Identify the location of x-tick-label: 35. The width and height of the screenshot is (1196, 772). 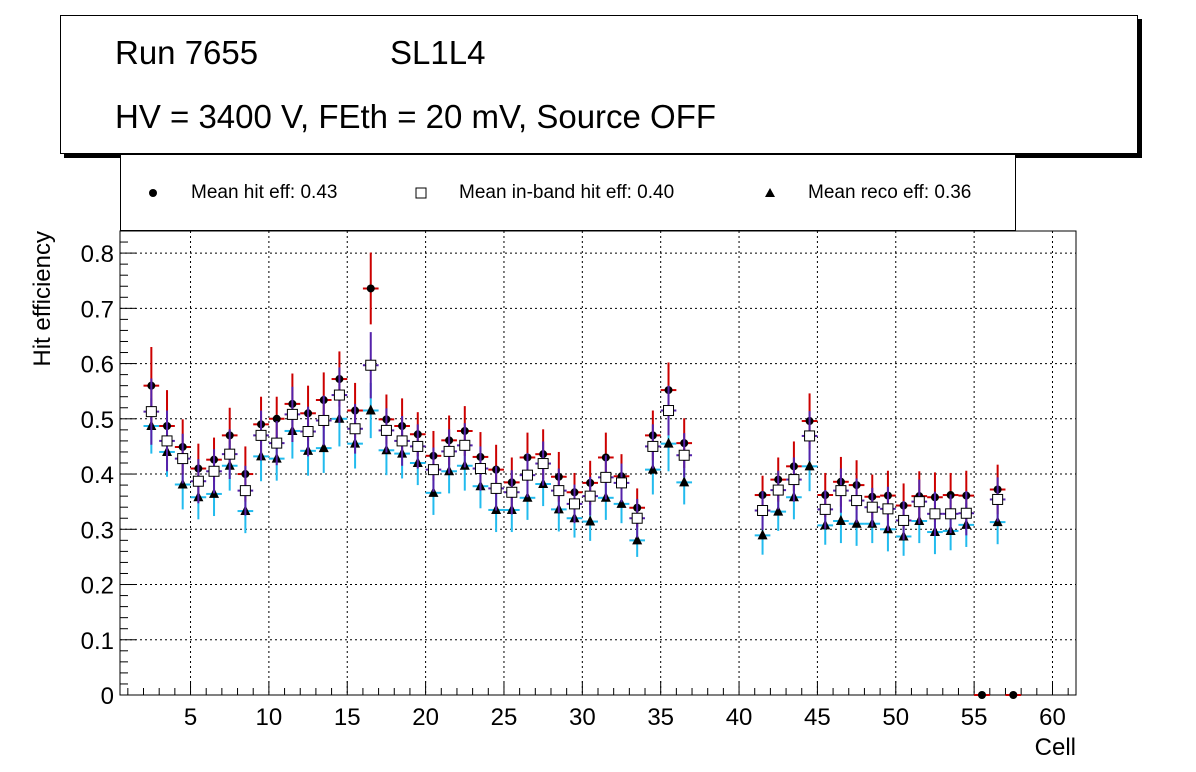
(660, 717).